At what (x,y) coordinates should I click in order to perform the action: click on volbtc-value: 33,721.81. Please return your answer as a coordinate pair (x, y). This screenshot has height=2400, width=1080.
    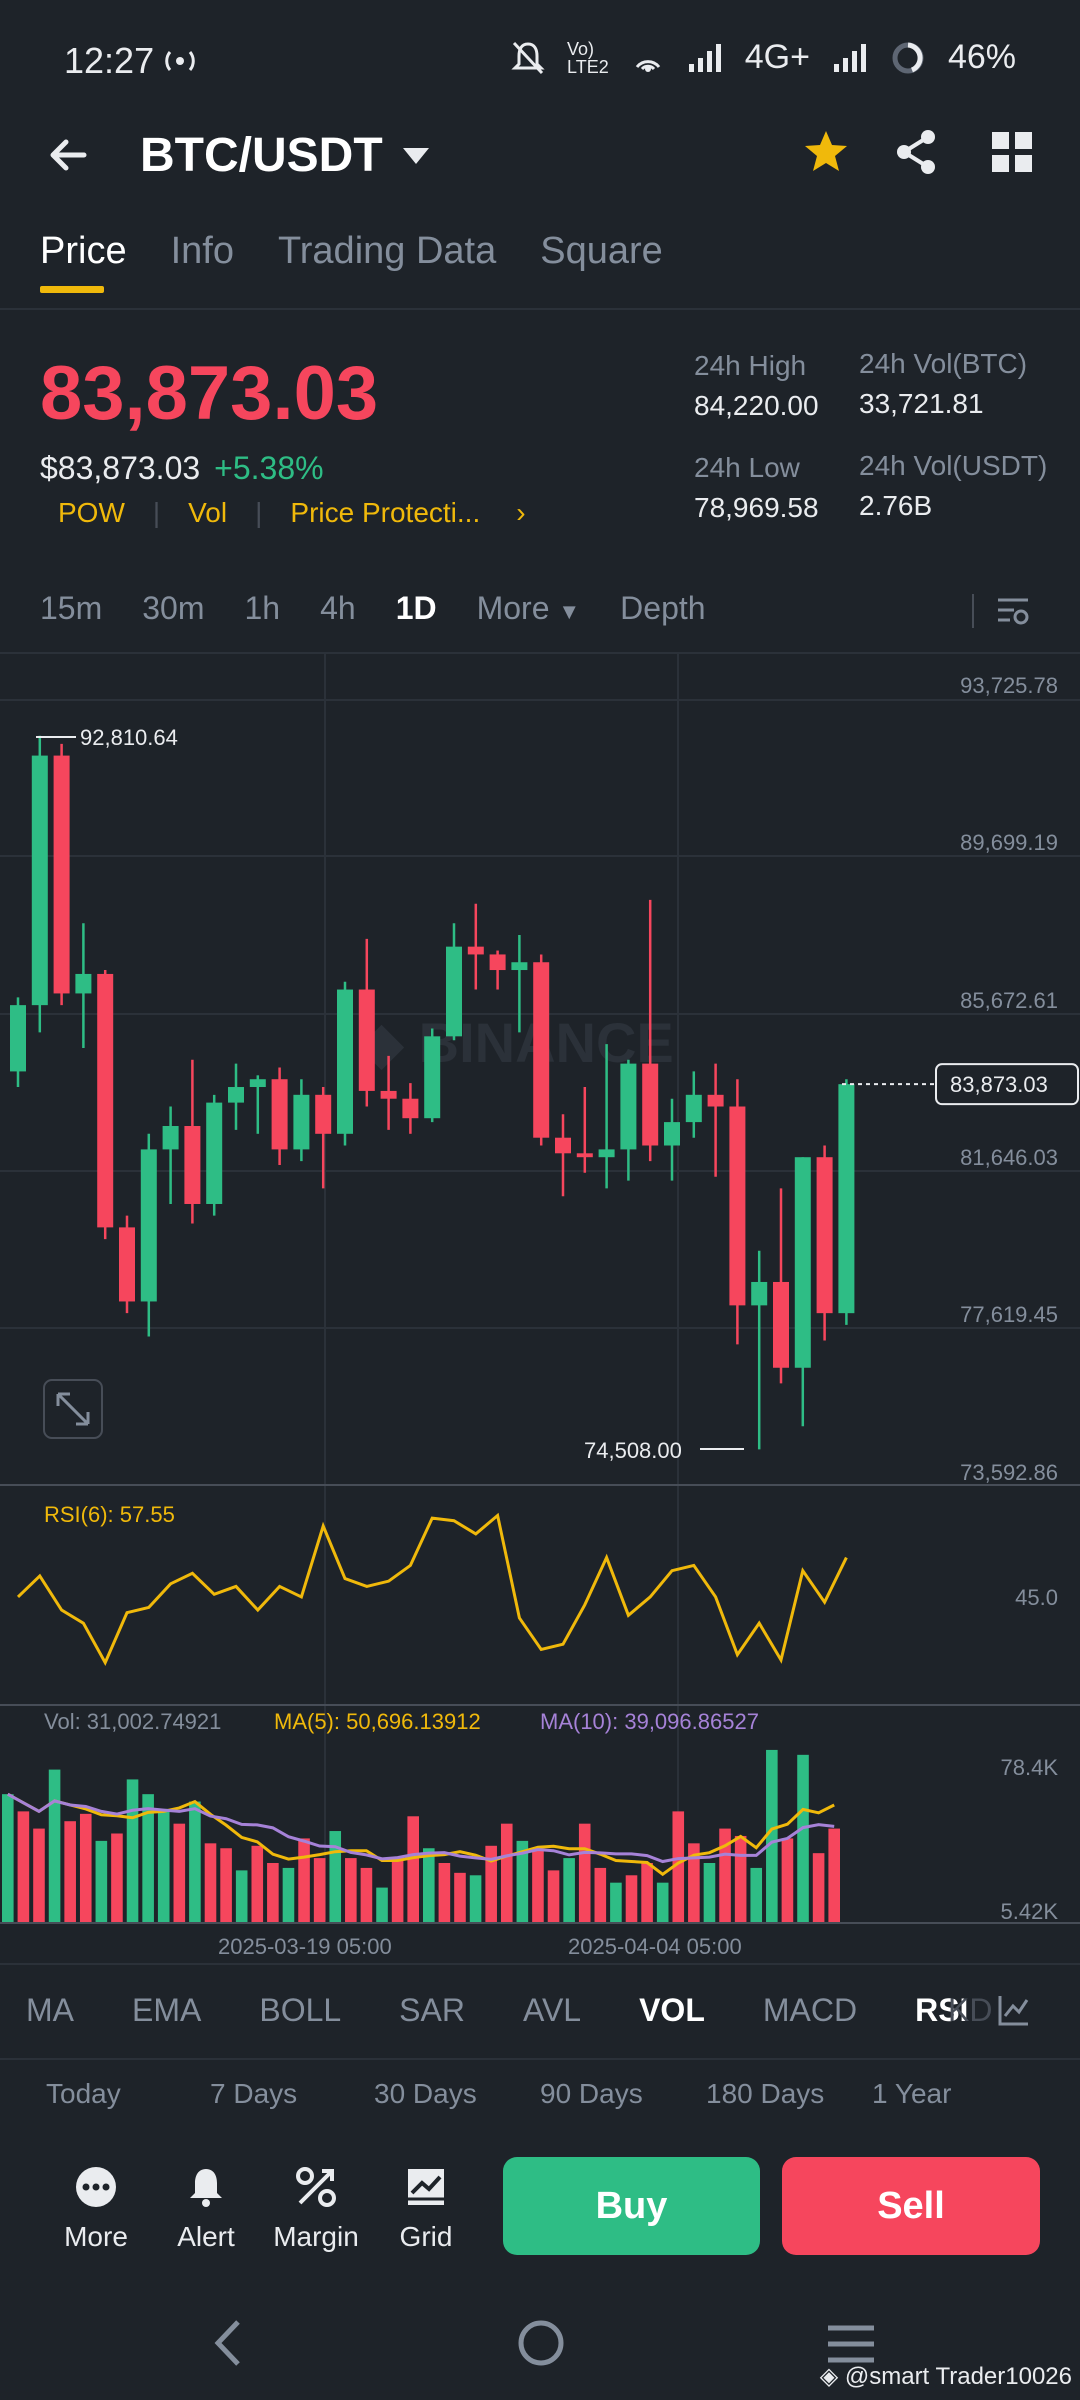
    Looking at the image, I should click on (921, 403).